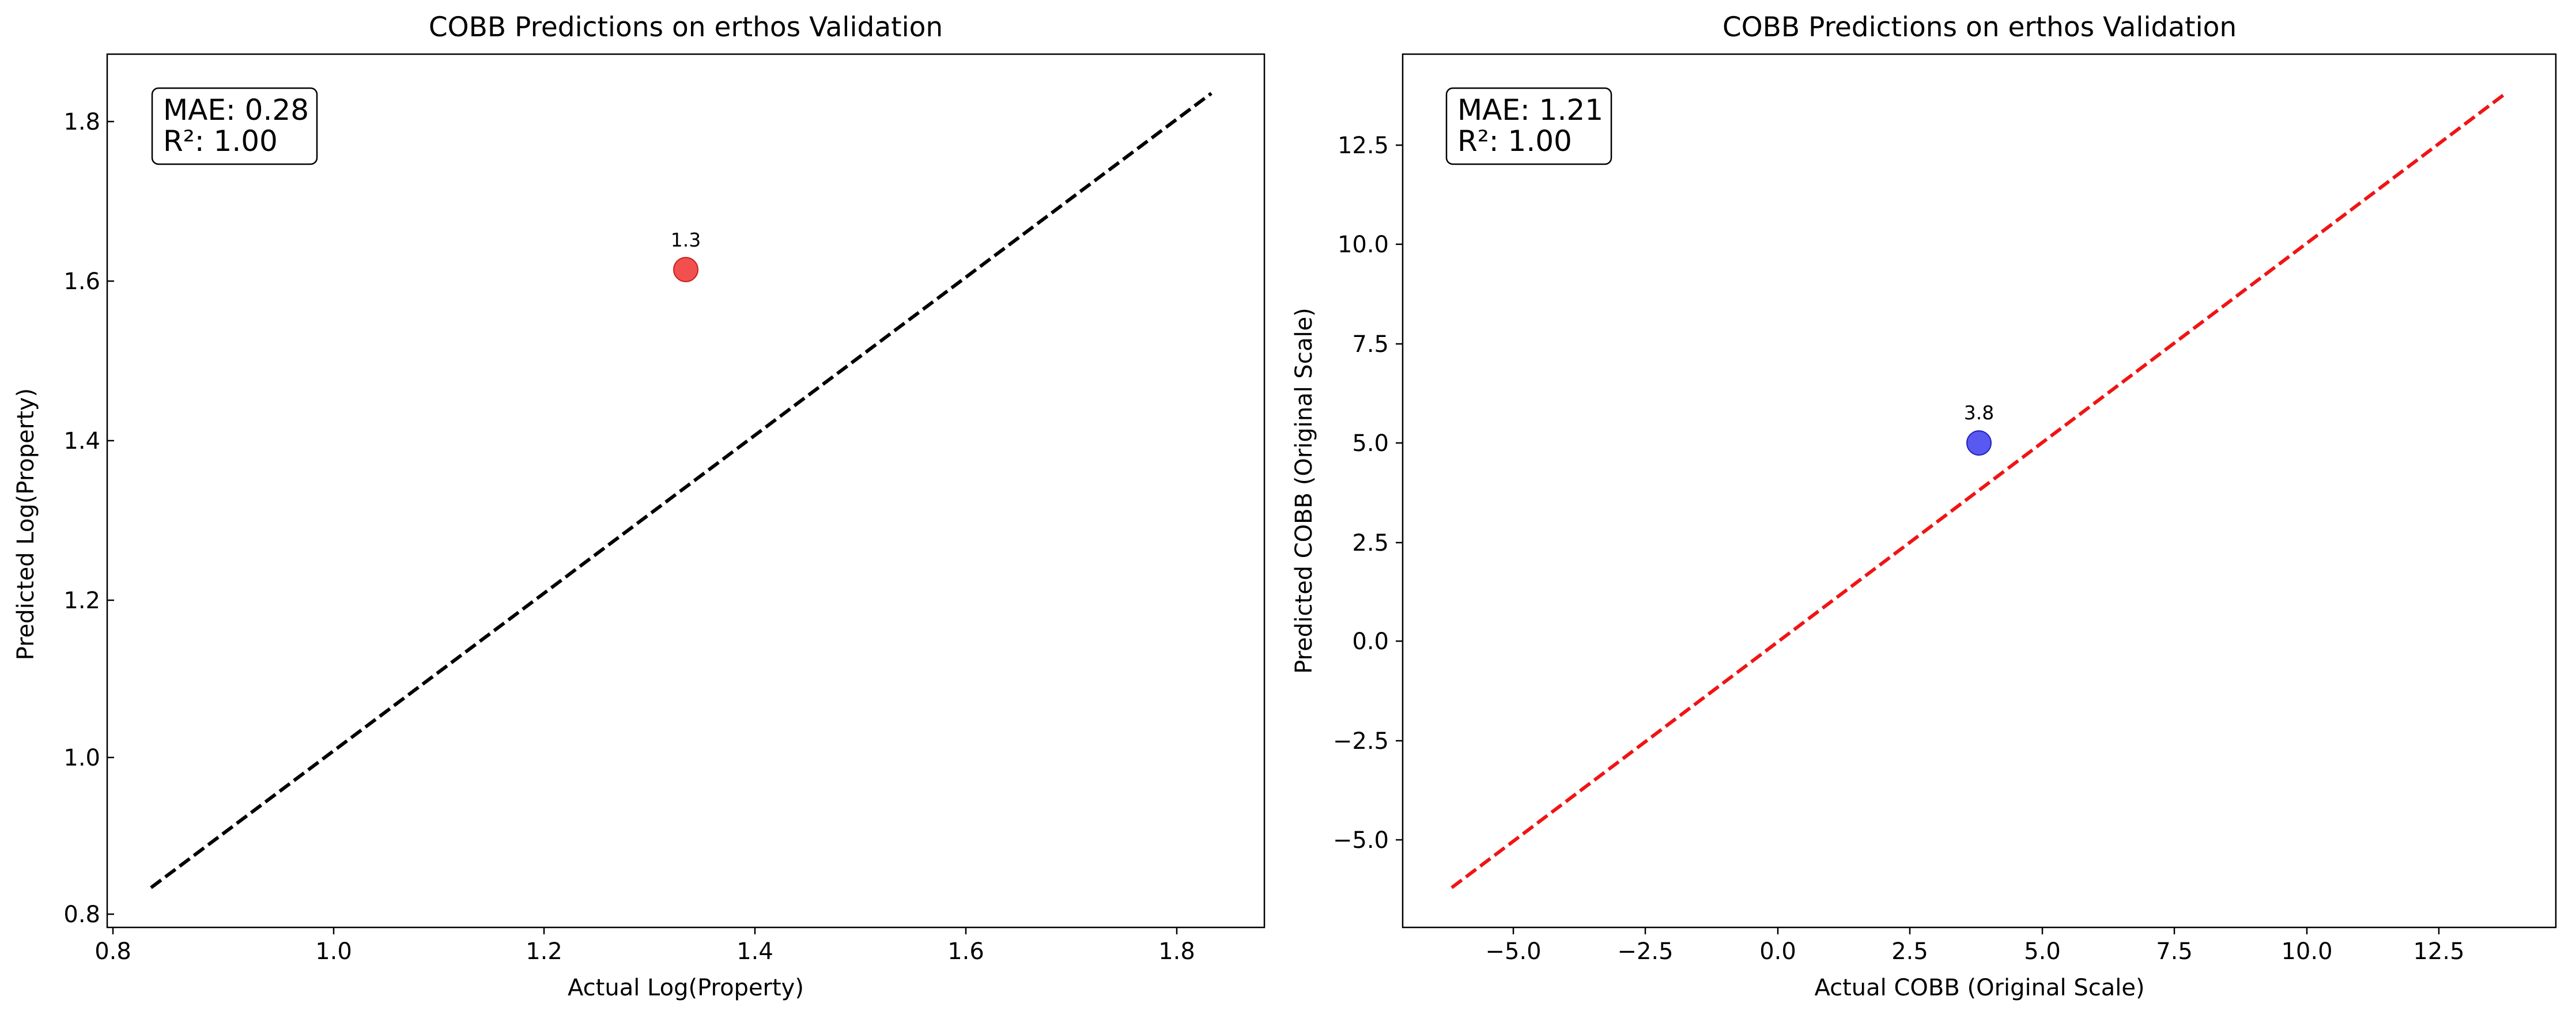 The height and width of the screenshot is (1019, 2576). What do you see at coordinates (686, 240) in the screenshot?
I see `left-data-point-label: 1.3` at bounding box center [686, 240].